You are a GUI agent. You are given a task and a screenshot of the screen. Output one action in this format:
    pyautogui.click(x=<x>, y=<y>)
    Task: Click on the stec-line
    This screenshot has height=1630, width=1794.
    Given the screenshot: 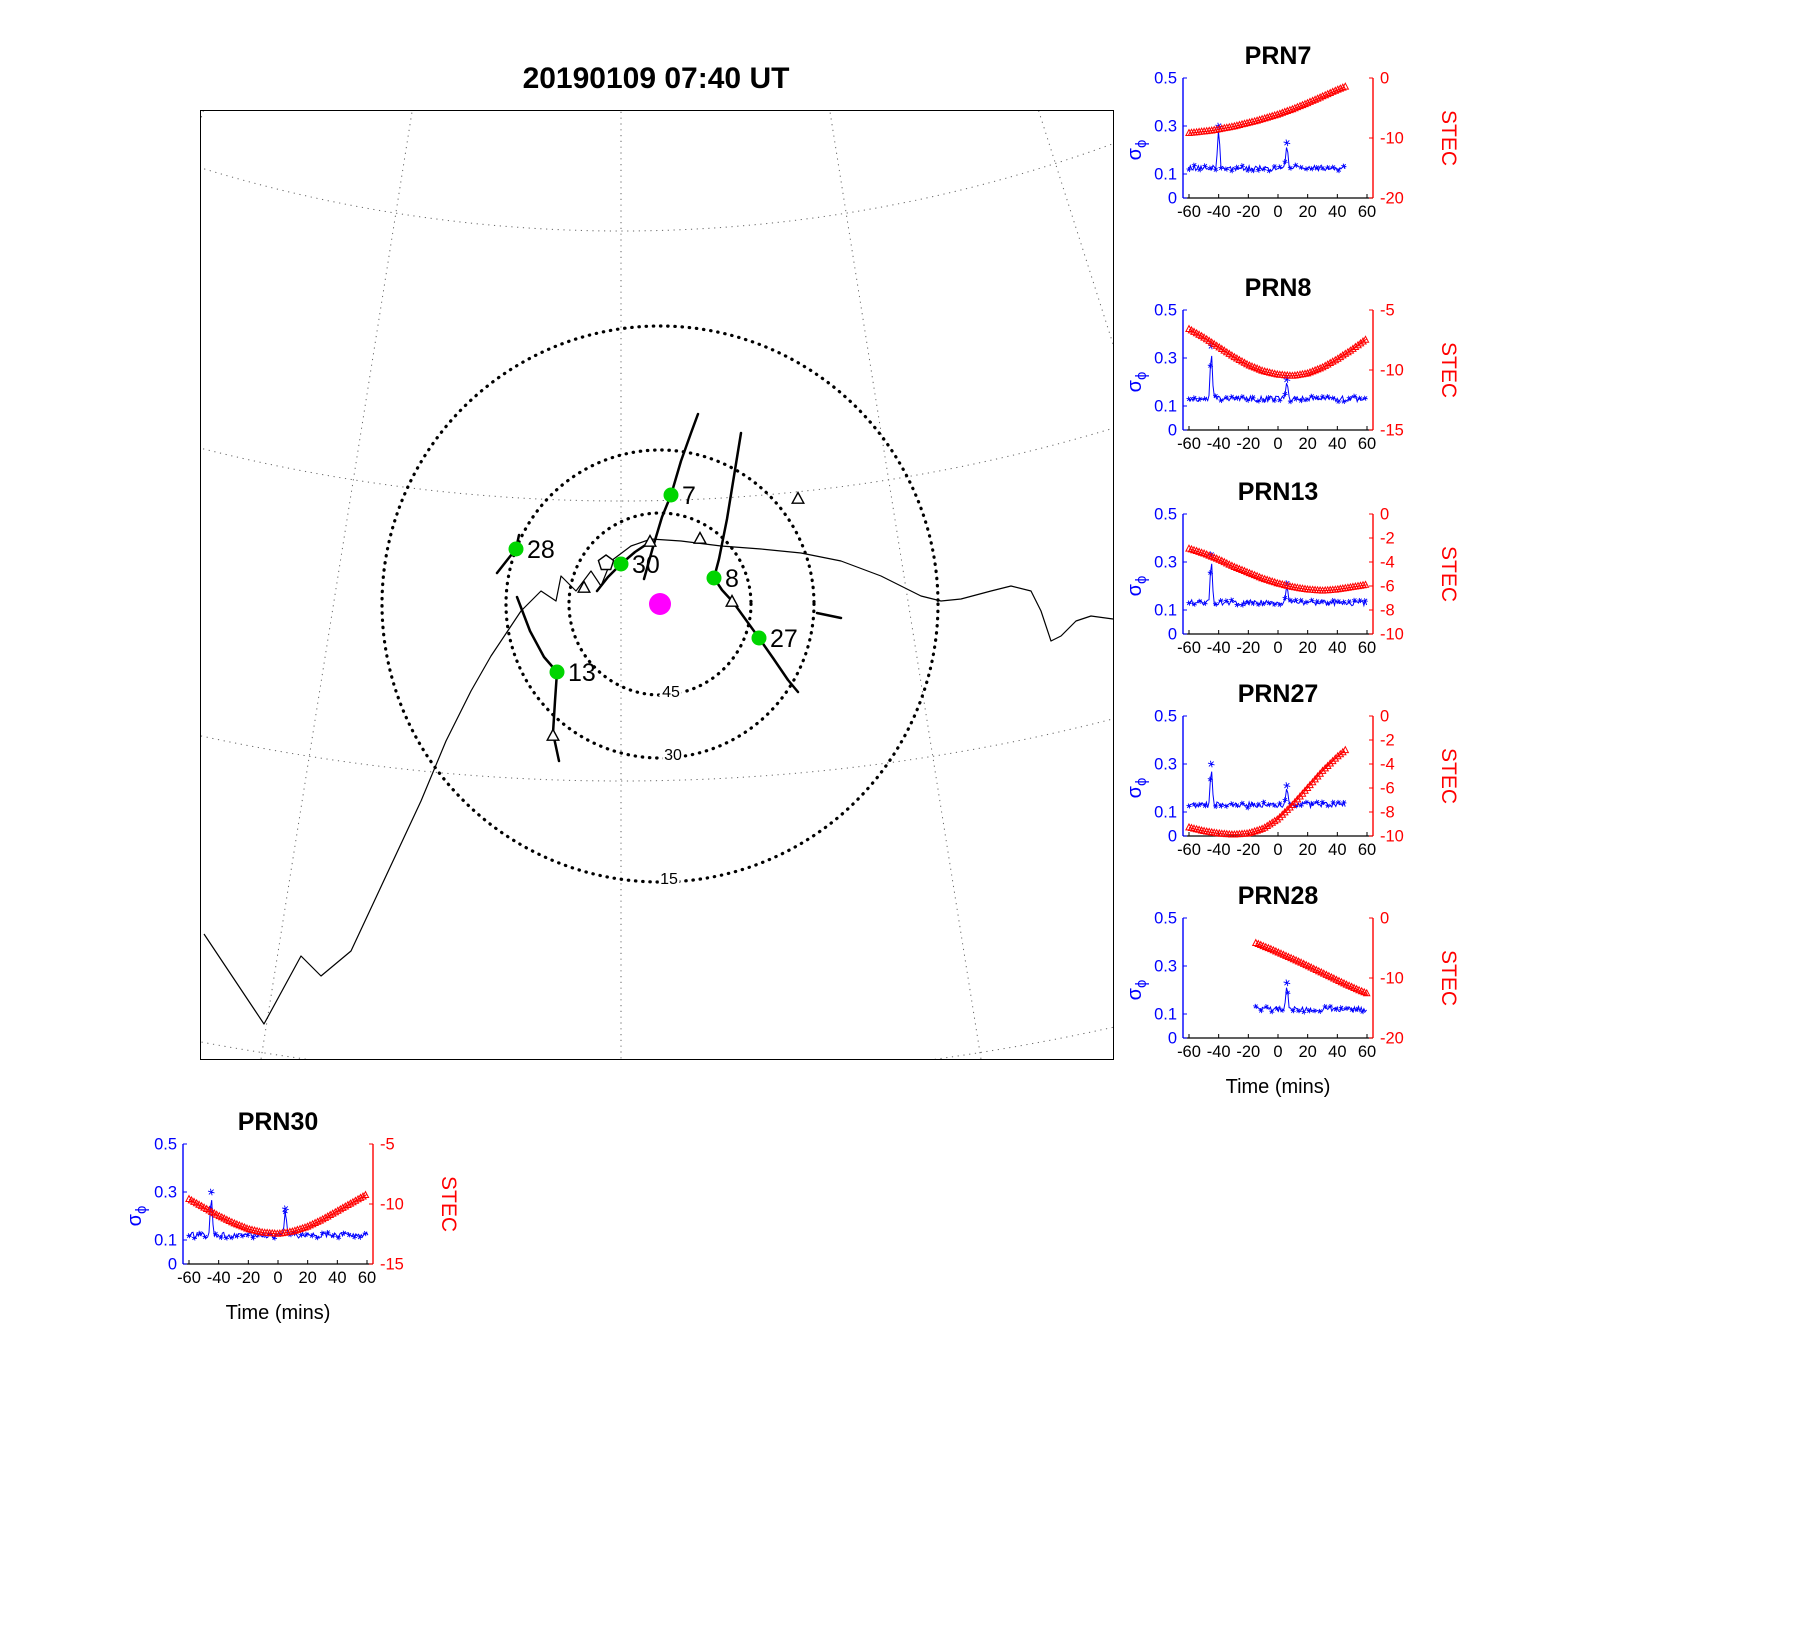 What is the action you would take?
    pyautogui.click(x=1266, y=110)
    